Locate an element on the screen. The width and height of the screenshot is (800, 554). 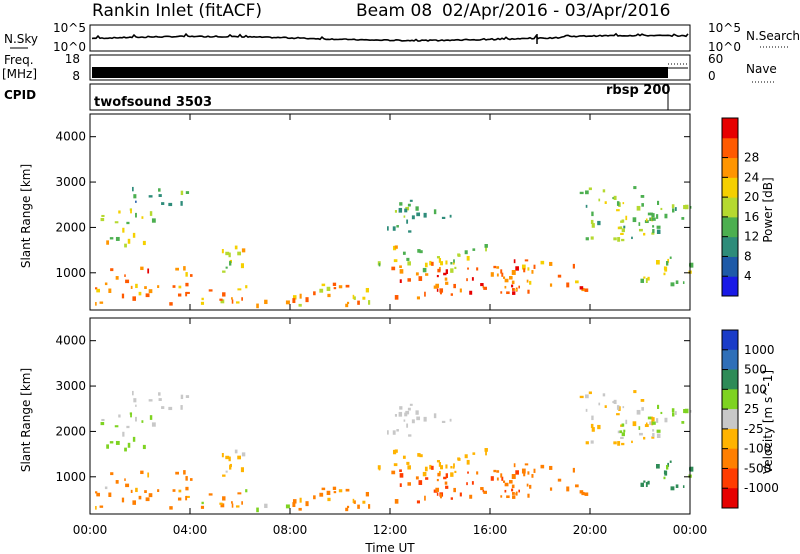
colorbar-tick-label: 100 is located at coordinates (755, 389).